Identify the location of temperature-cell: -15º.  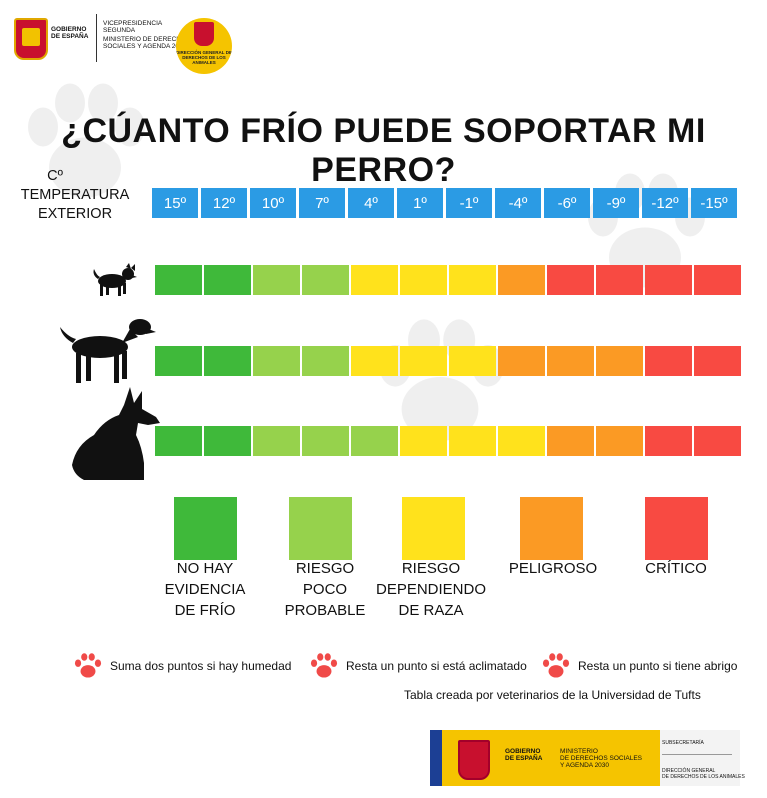
(714, 203).